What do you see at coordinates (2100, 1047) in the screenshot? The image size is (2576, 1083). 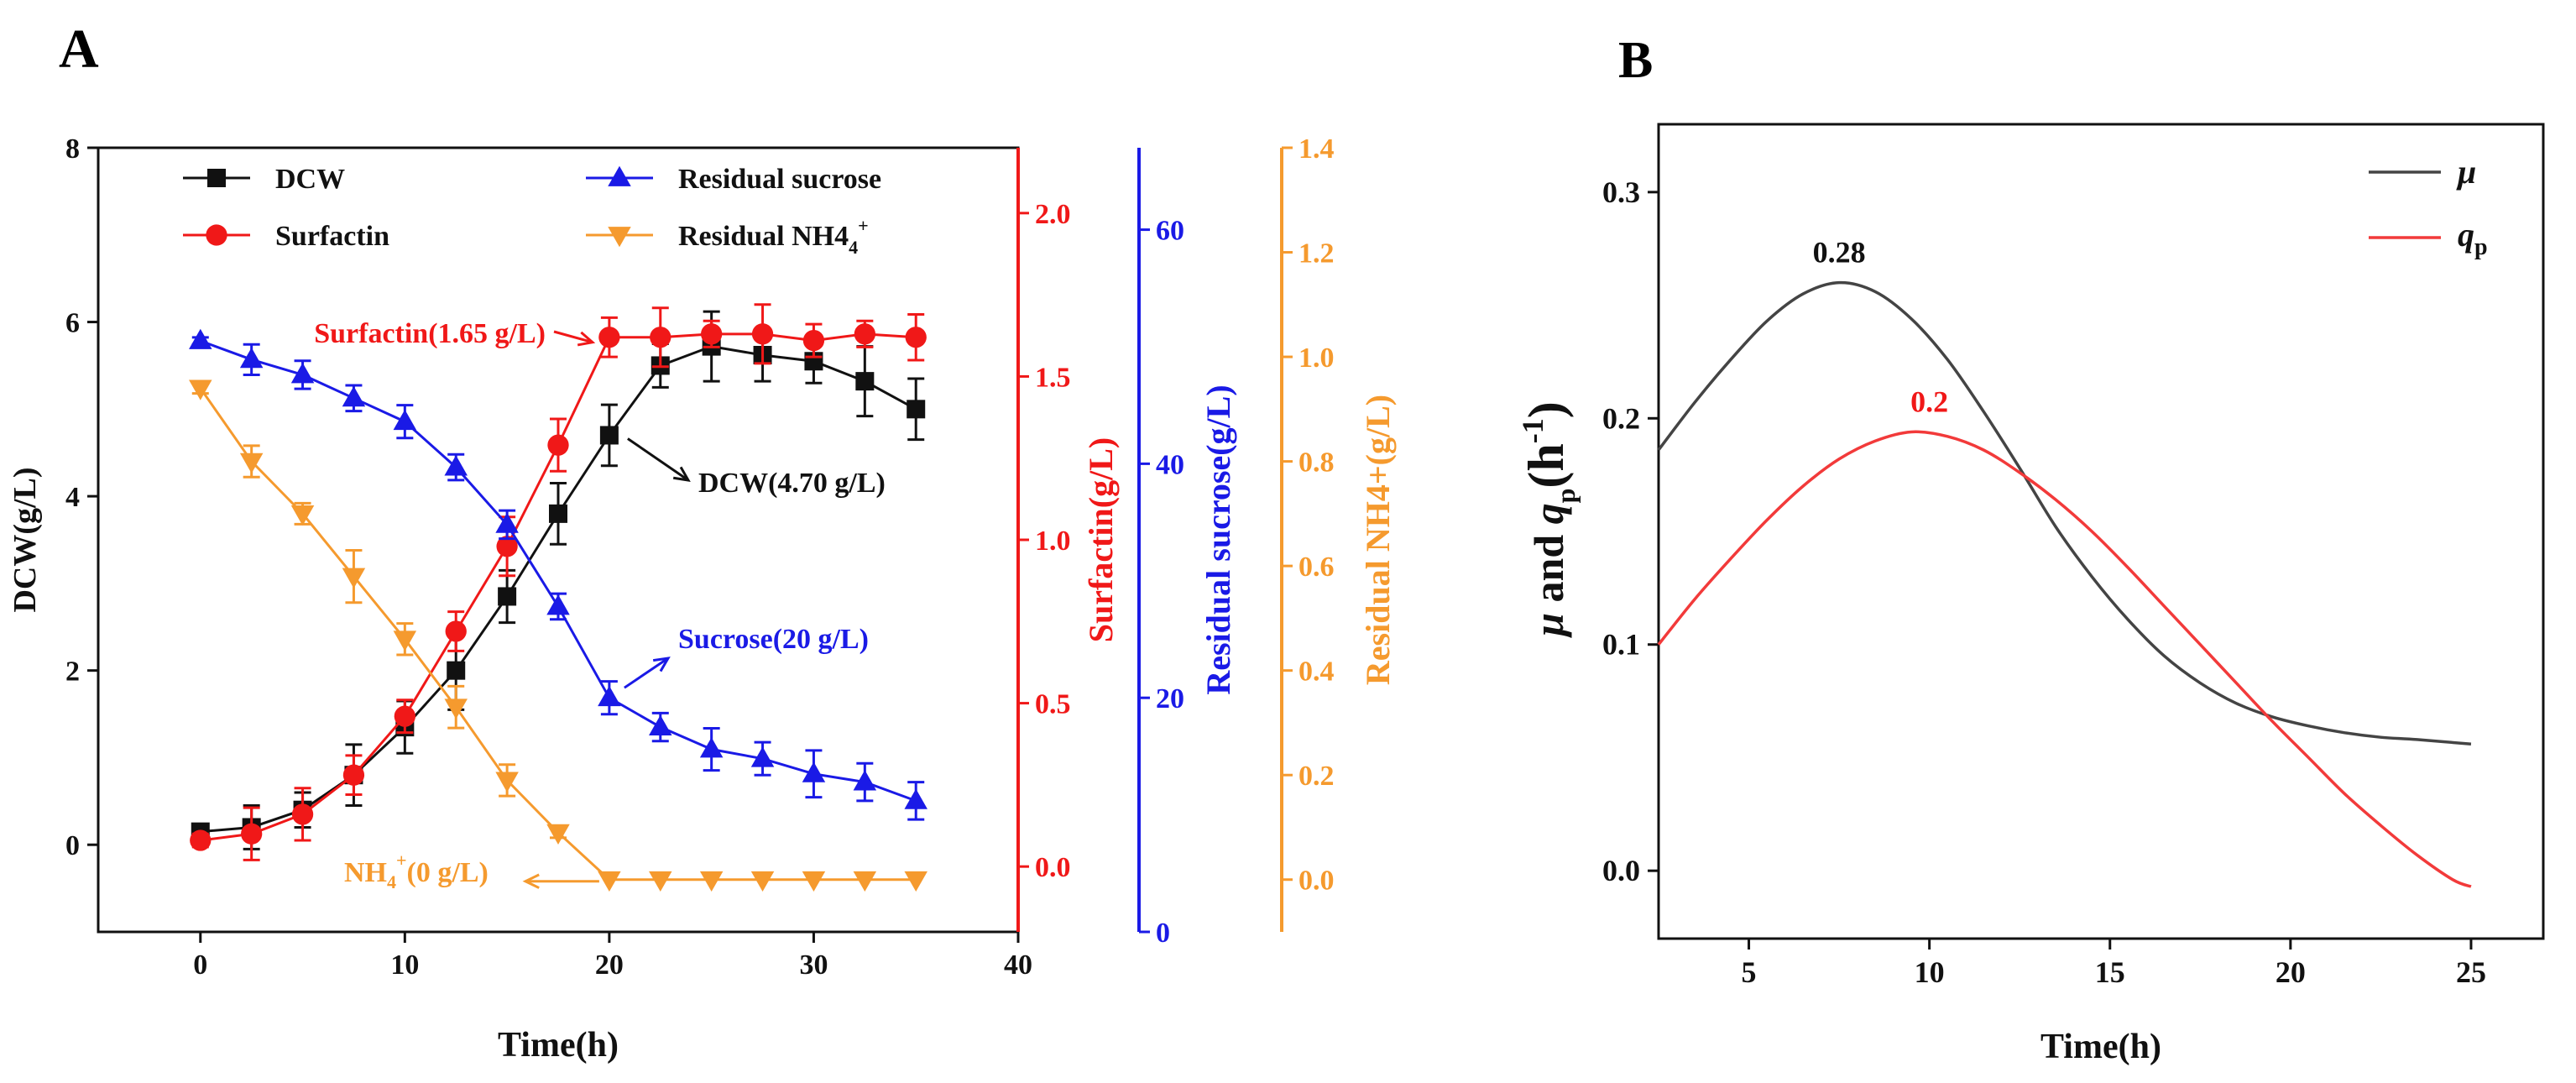 I see `x-axis-label-b: Time(h)` at bounding box center [2100, 1047].